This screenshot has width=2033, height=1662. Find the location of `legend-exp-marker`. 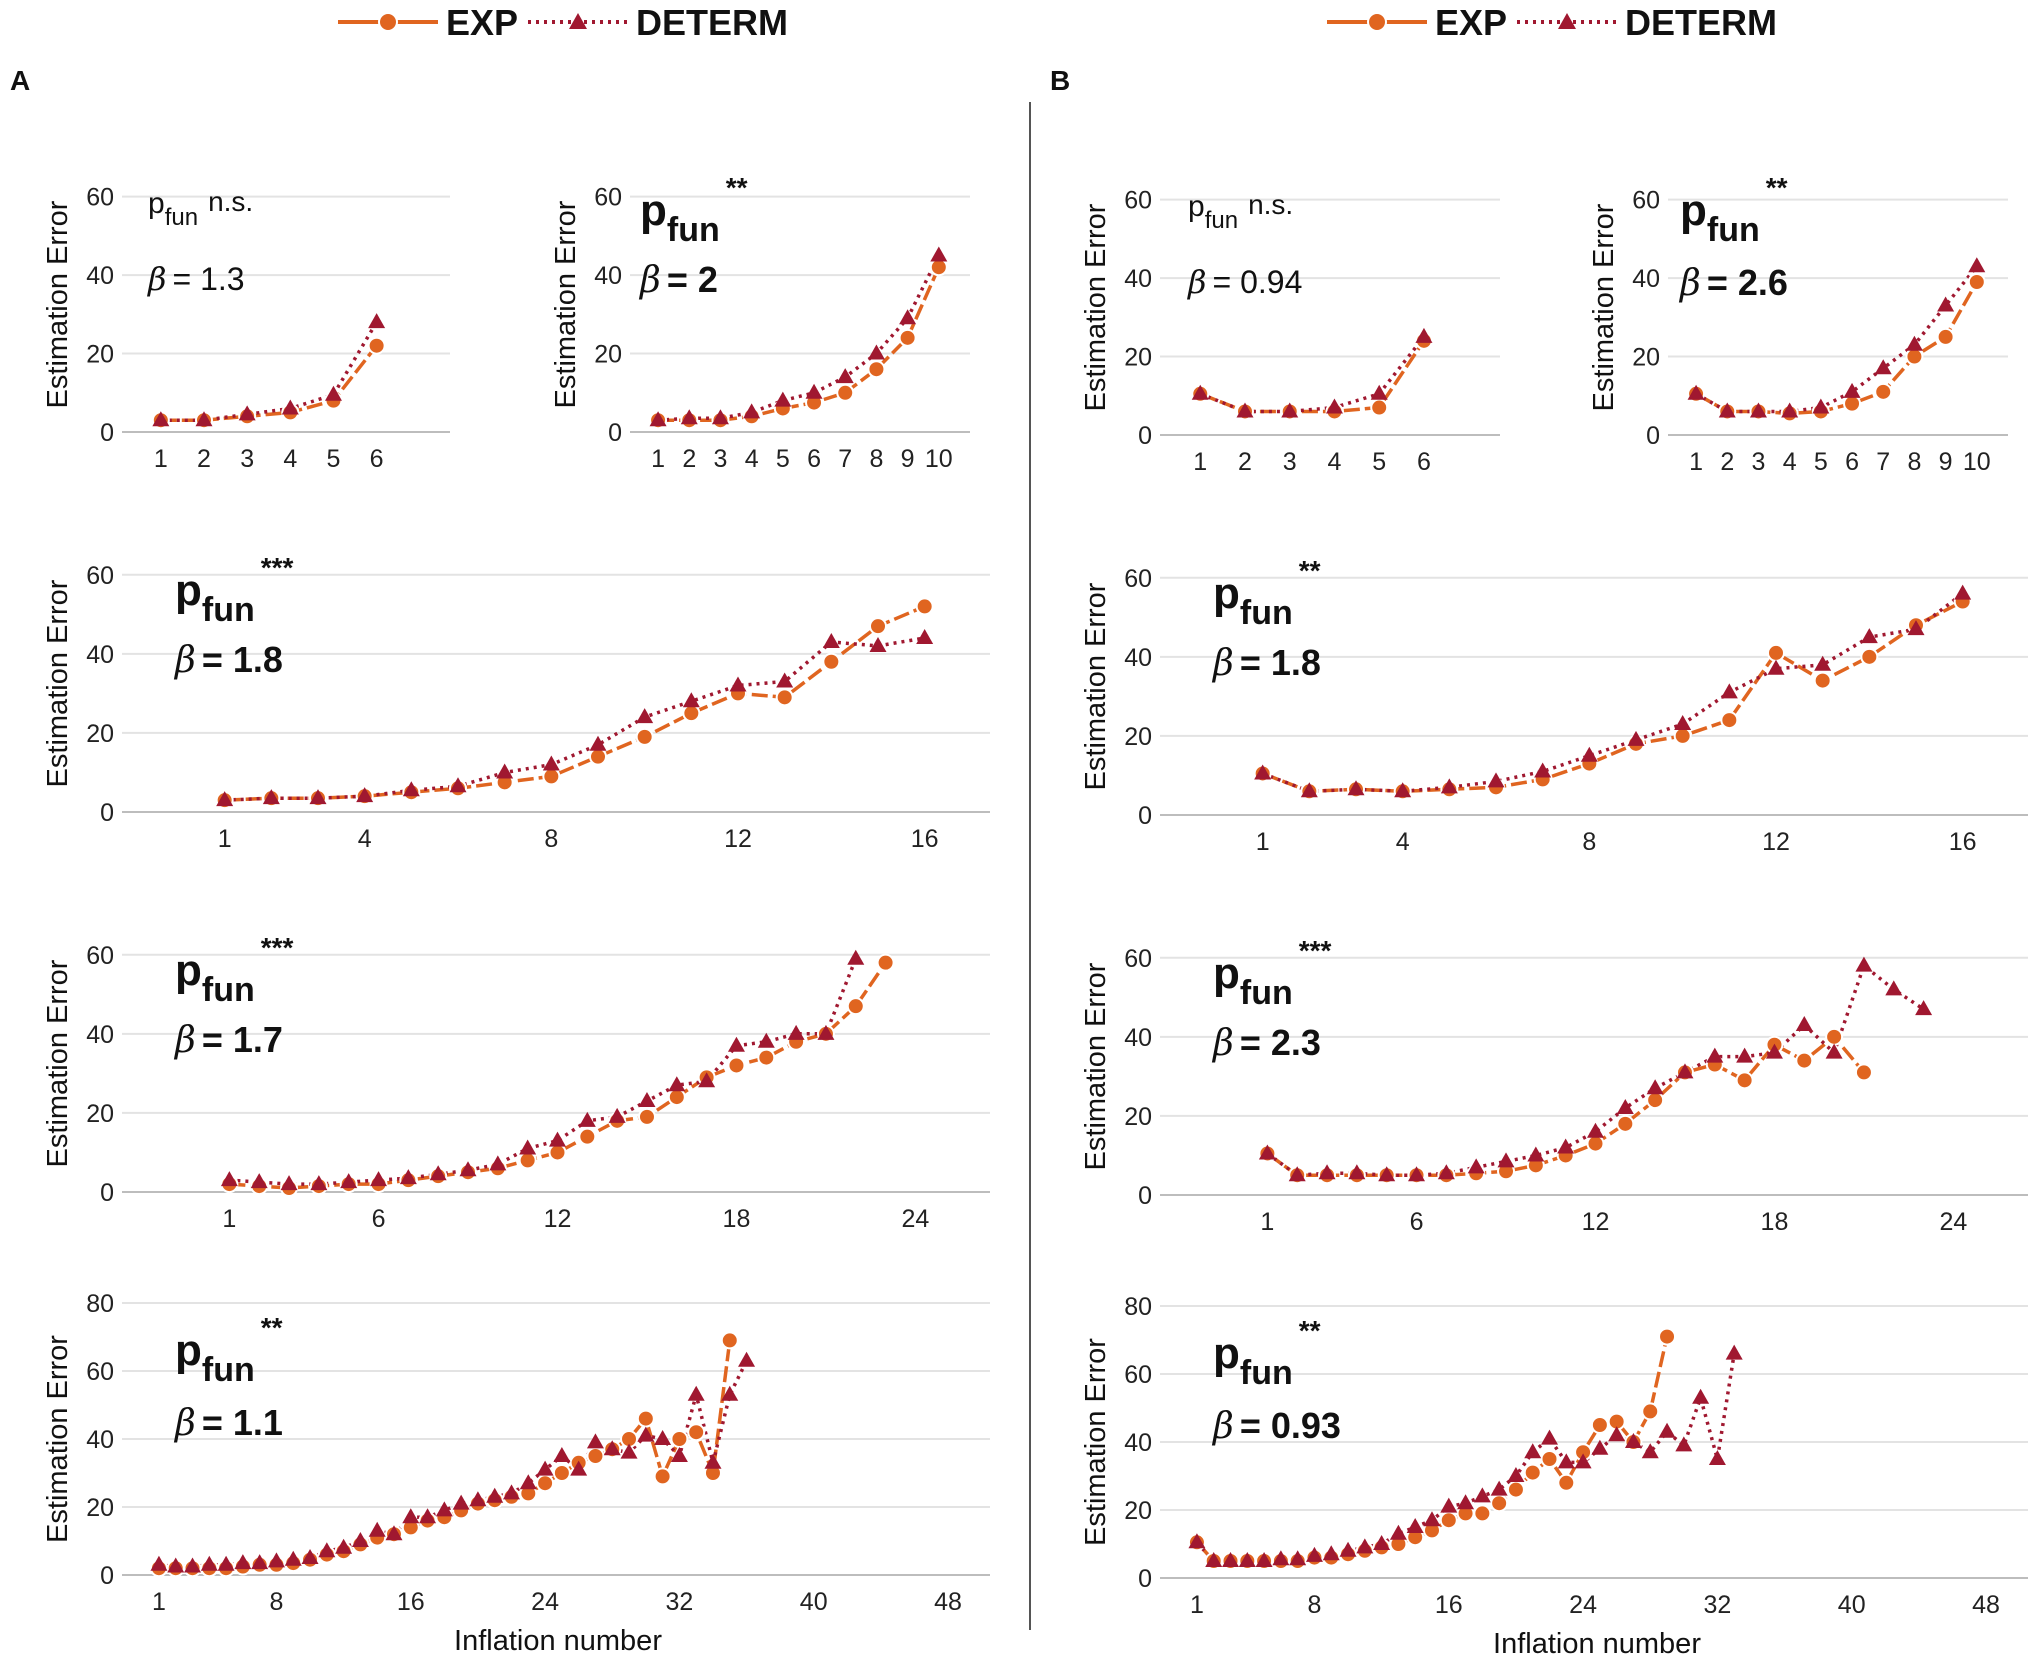

legend-exp-marker is located at coordinates (1377, 22).